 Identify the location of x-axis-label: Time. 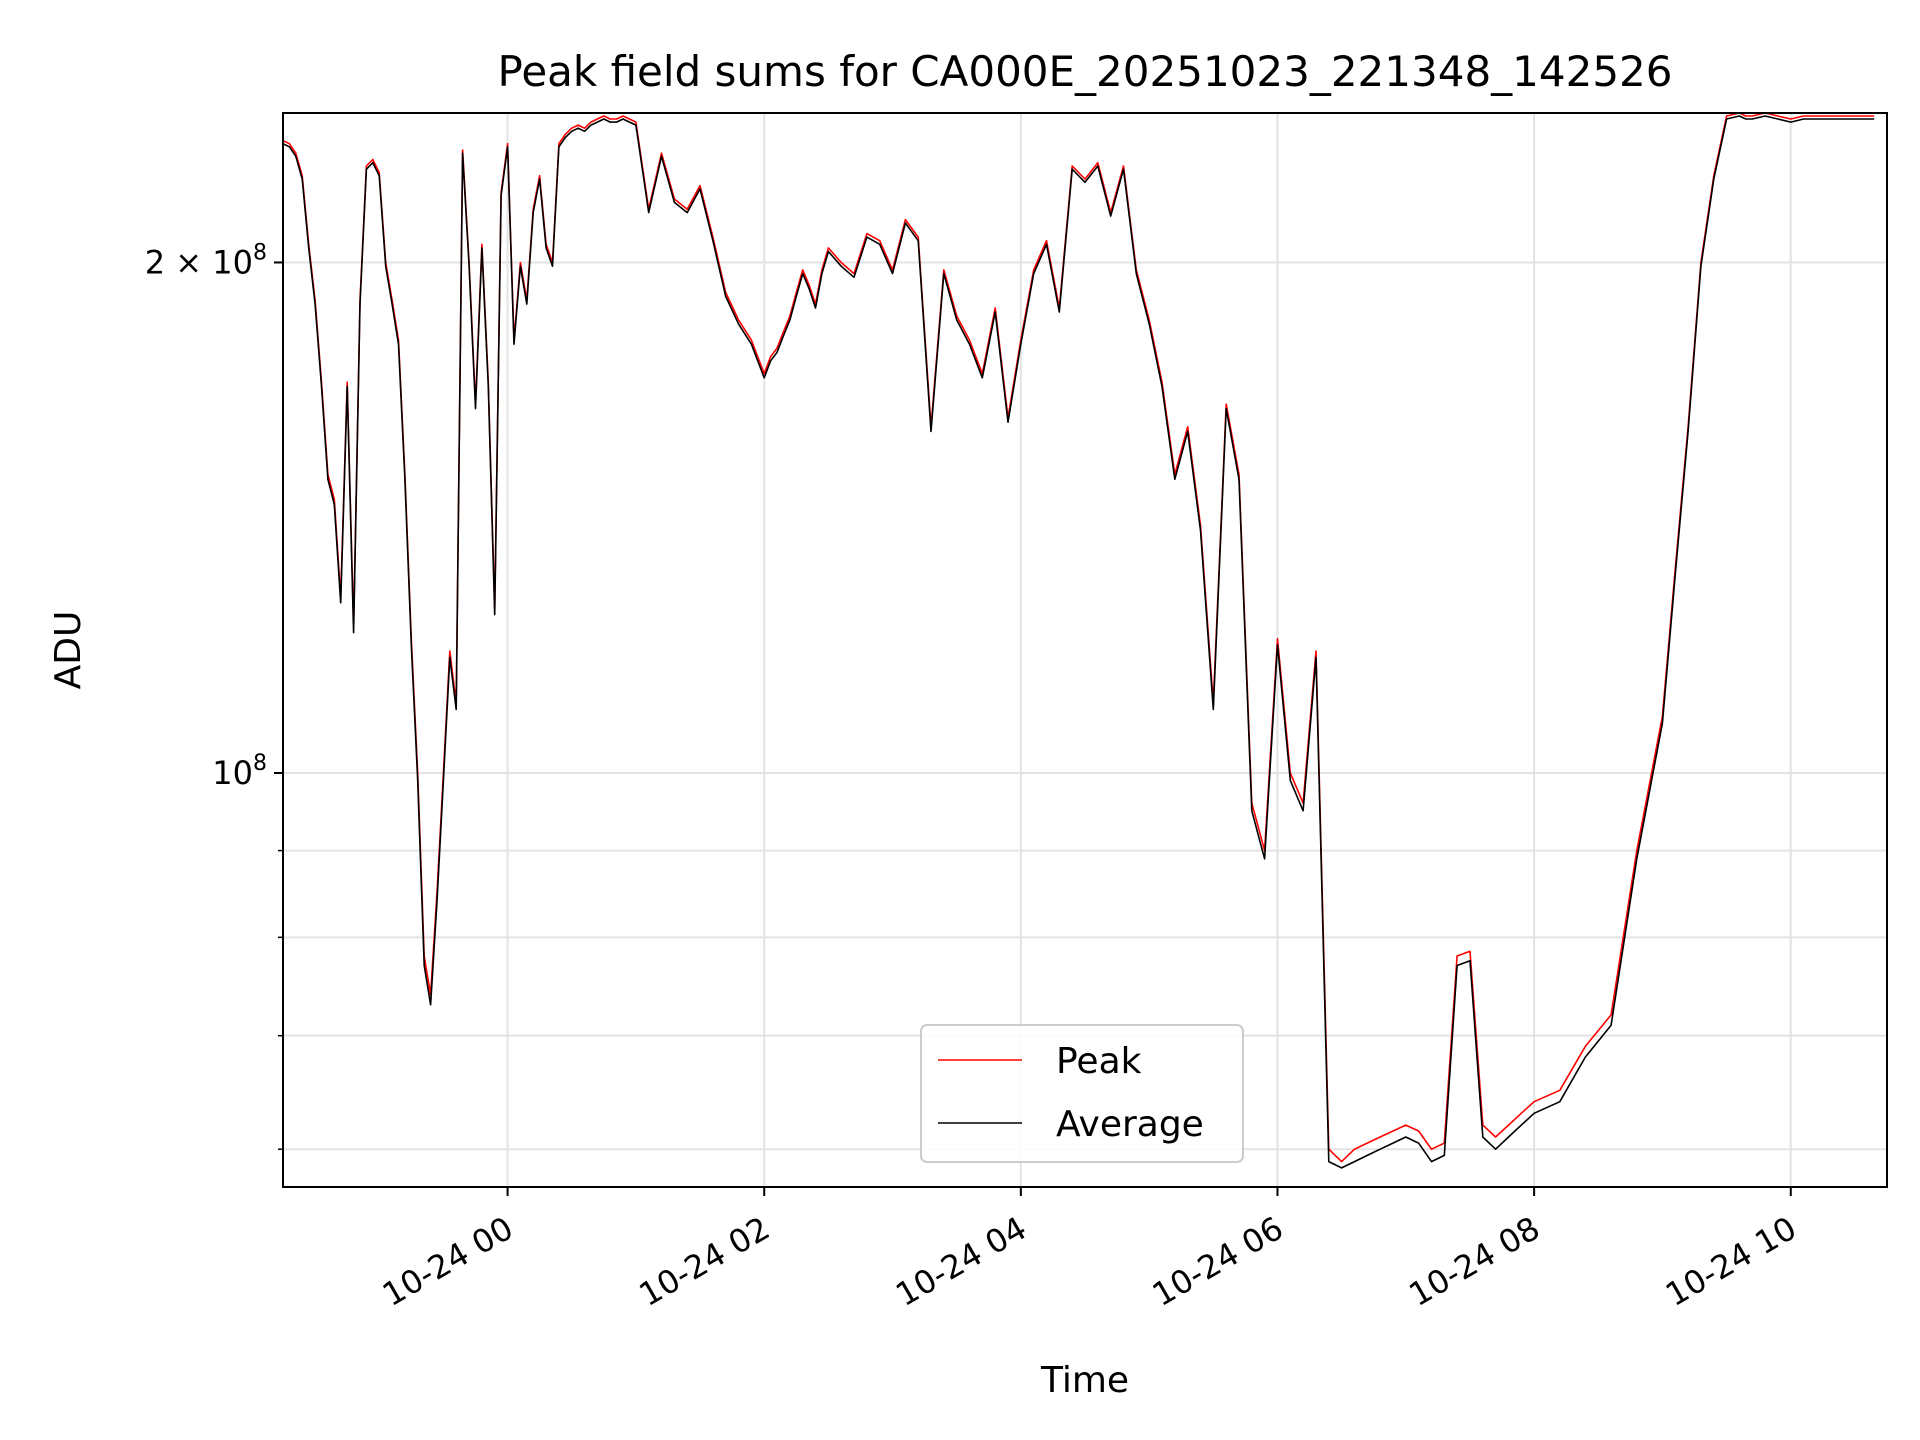
(1084, 1380).